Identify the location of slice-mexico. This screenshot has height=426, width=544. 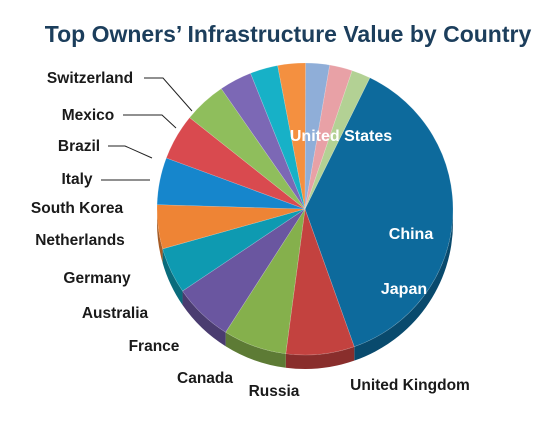
(328, 137).